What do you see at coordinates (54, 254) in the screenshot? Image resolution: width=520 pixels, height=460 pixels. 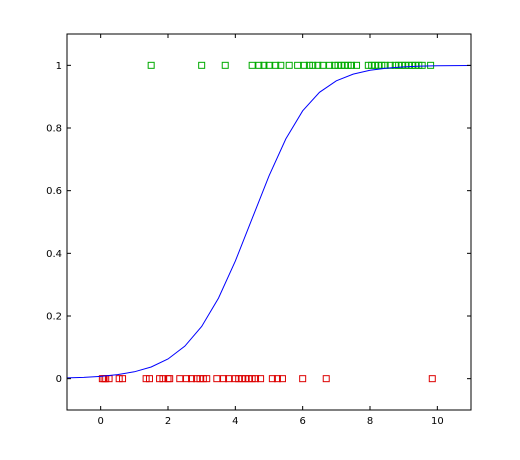 I see `y-tick-label: 0.4` at bounding box center [54, 254].